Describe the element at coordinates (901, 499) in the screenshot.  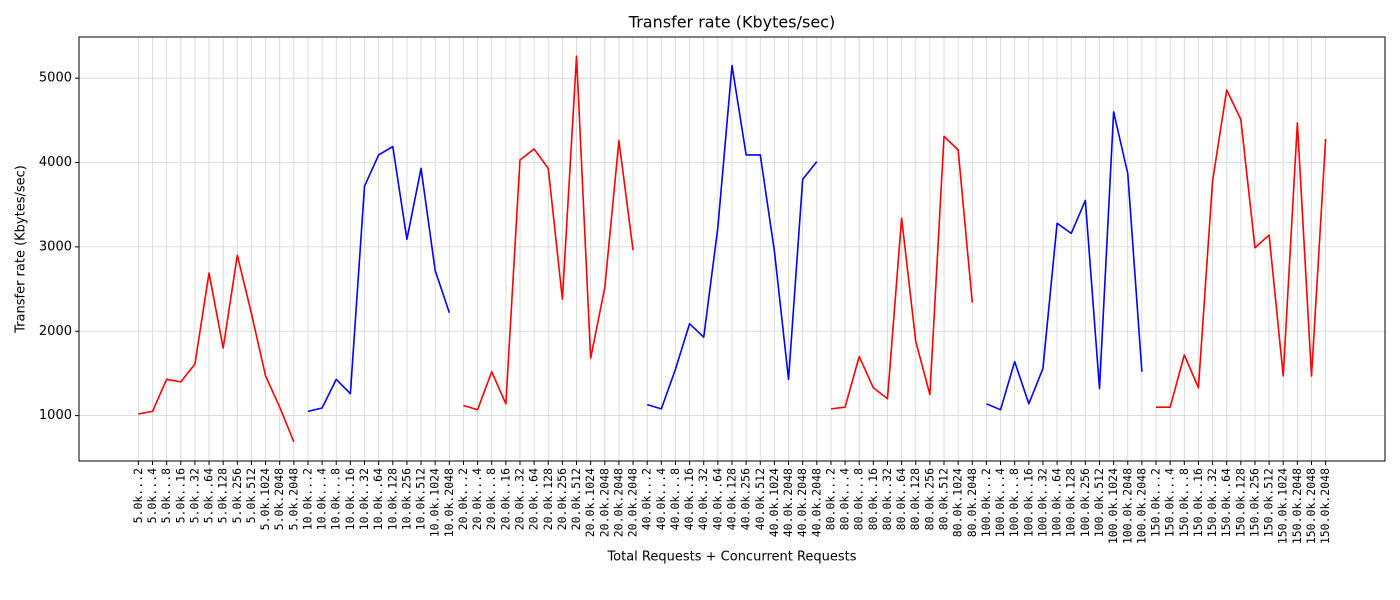
I see `x-tick-label: 80.0k..64` at that location.